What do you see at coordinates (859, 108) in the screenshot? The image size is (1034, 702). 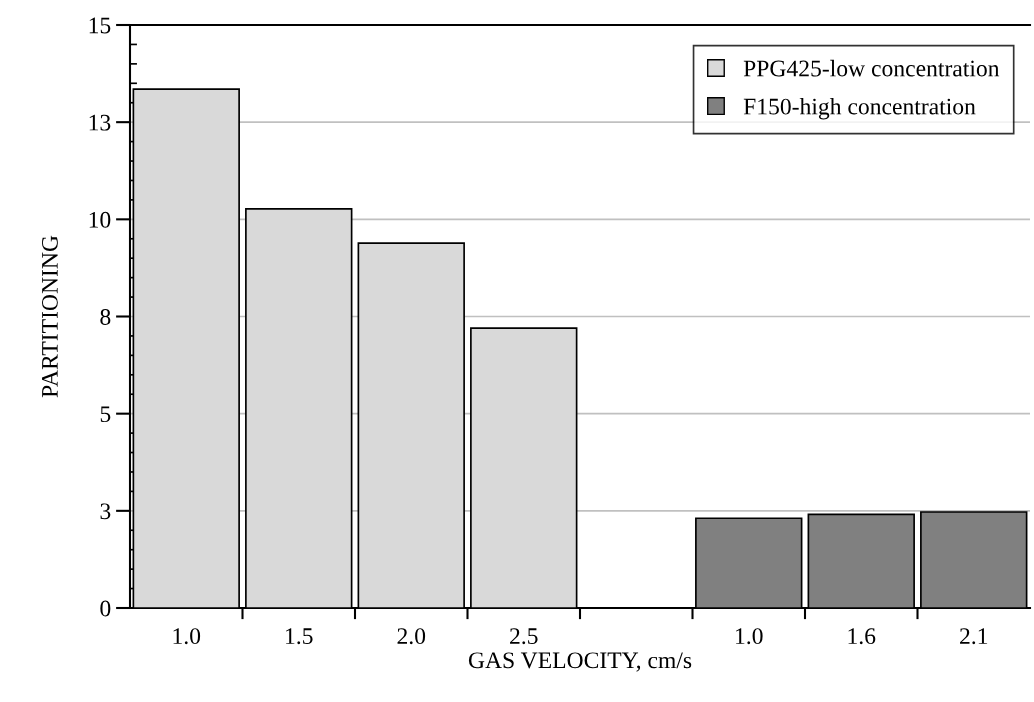 I see `legend-label: F150-high concentration` at bounding box center [859, 108].